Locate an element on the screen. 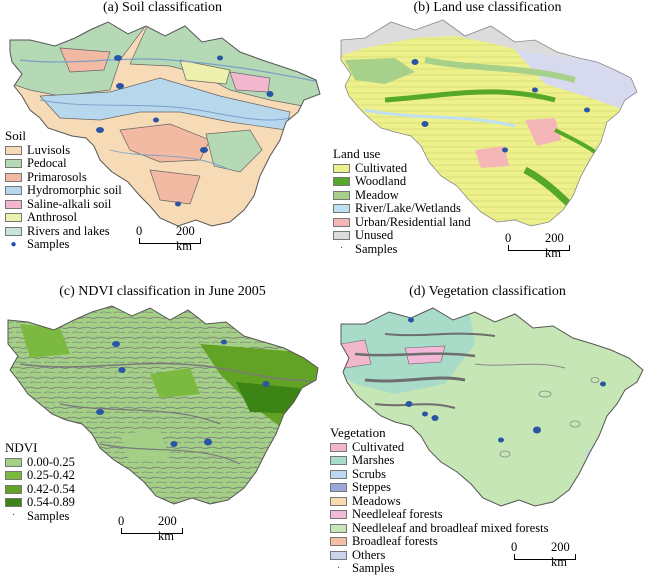 The height and width of the screenshot is (576, 650). legend-item: 0.54-0.89 is located at coordinates (40, 502).